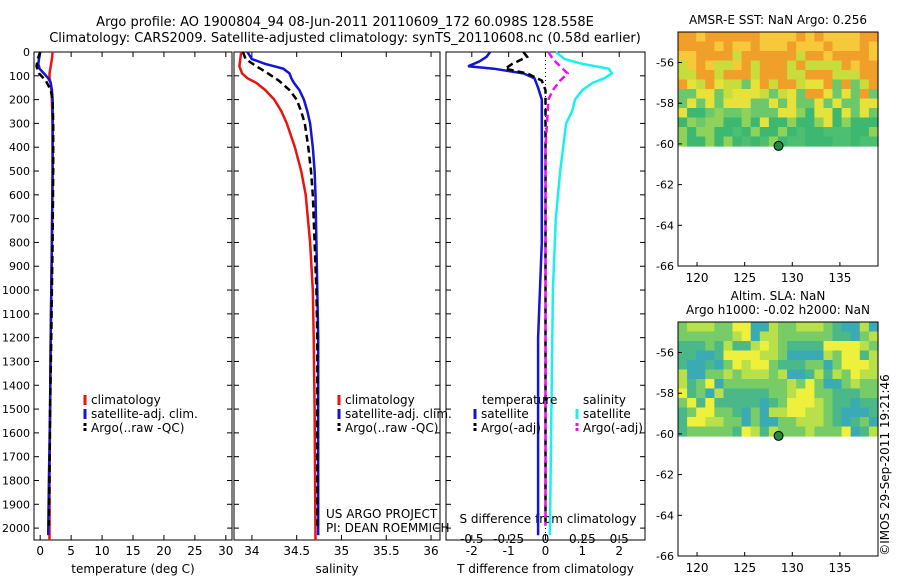  Describe the element at coordinates (545, 569) in the screenshot. I see `x-axis-label: T difference from climatology` at that location.